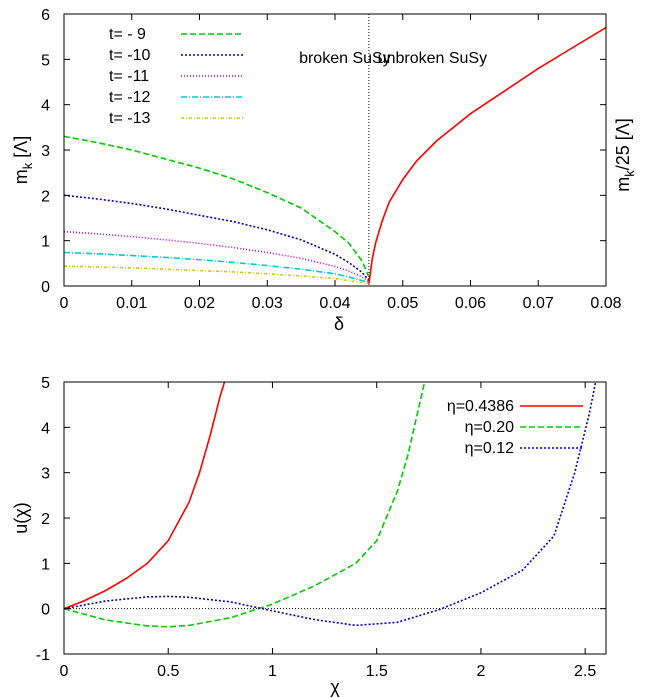 Image resolution: width=647 pixels, height=698 pixels. I want to click on x-tick-label: 0.08, so click(605, 303).